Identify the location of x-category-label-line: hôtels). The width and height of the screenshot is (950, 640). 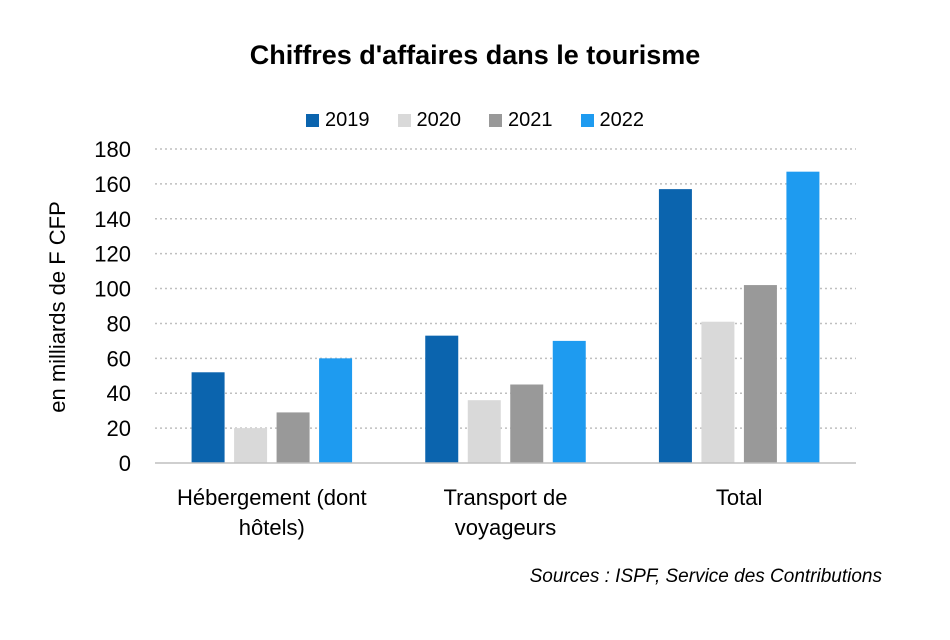
(271, 527).